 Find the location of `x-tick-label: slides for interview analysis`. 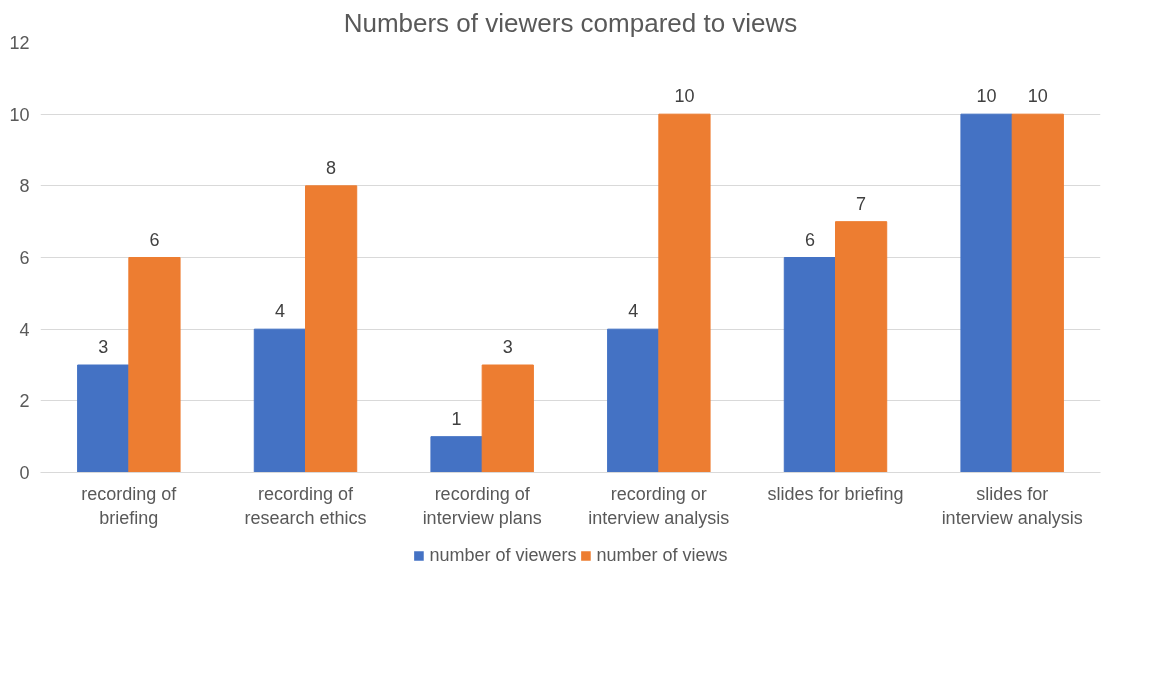

x-tick-label: slides for interview analysis is located at coordinates (1012, 505).